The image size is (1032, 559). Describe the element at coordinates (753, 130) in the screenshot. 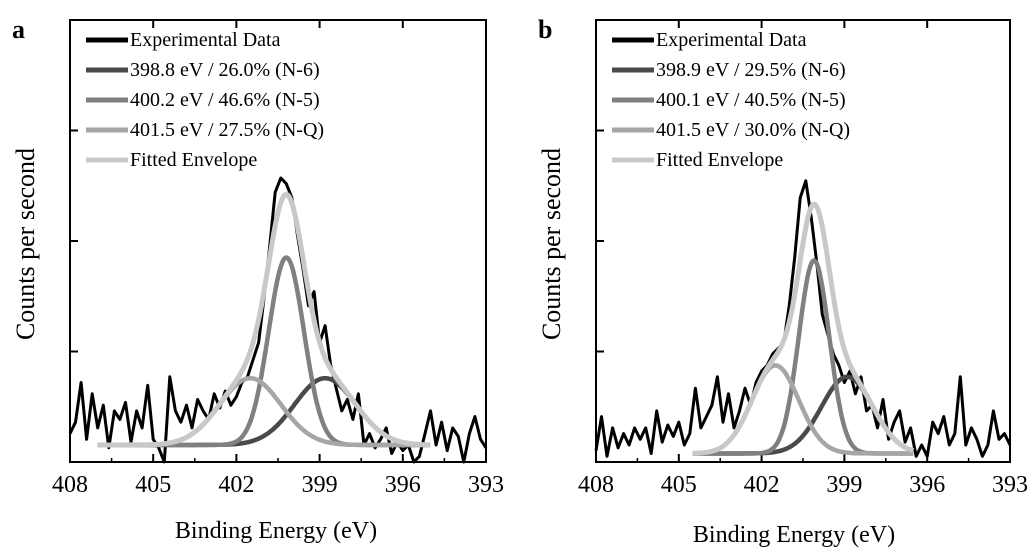

I see `legend-label: 401.5 eV / 30.0% (N-Q)` at that location.